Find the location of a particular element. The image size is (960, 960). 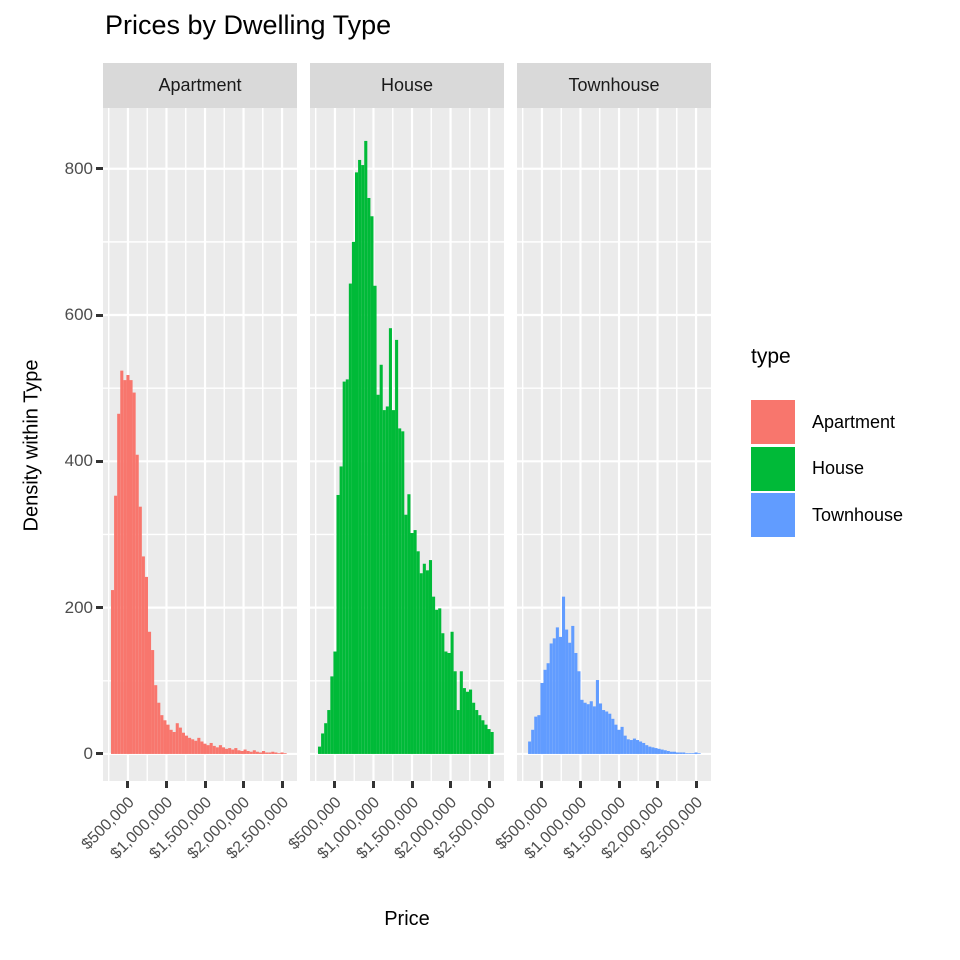

y-tick-label: 600 is located at coordinates (78, 315).